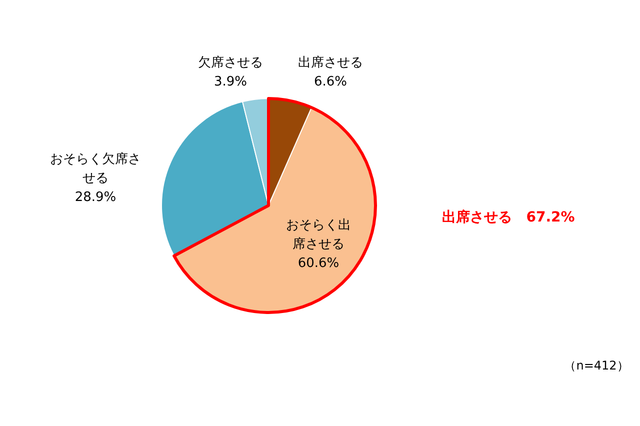  What do you see at coordinates (508, 217) in the screenshot?
I see `text: 出席させる 67.2%` at bounding box center [508, 217].